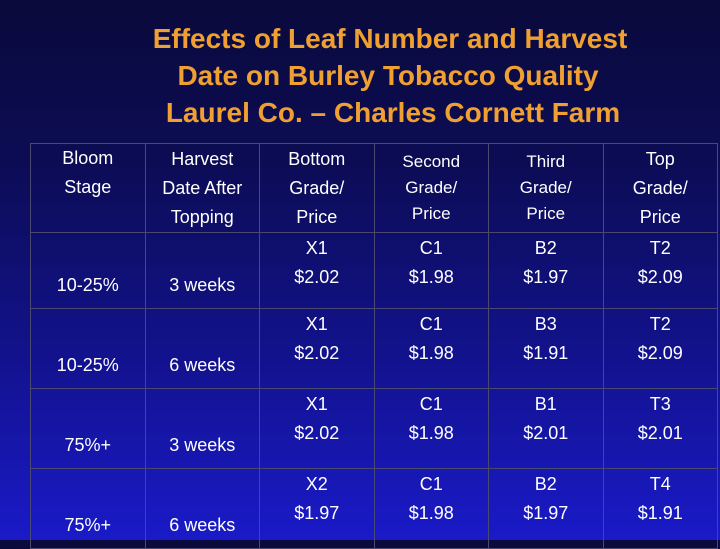 The height and width of the screenshot is (549, 720). I want to click on third-grade-cell: B3 $1.91, so click(546, 348).